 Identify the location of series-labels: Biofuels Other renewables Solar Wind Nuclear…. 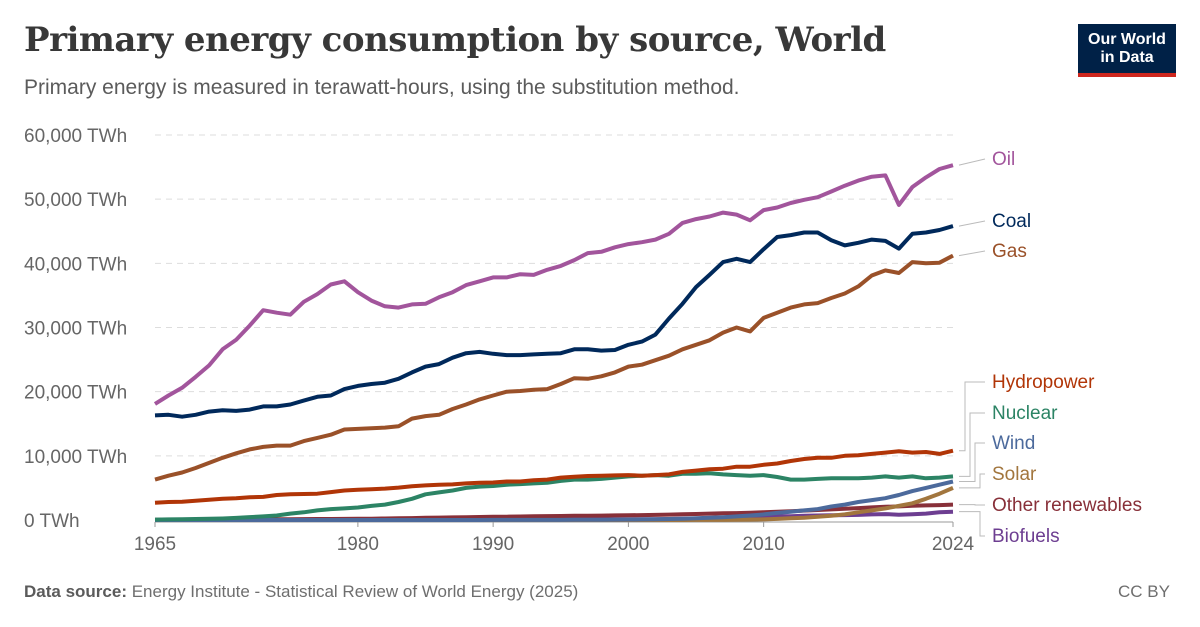
(1050, 348).